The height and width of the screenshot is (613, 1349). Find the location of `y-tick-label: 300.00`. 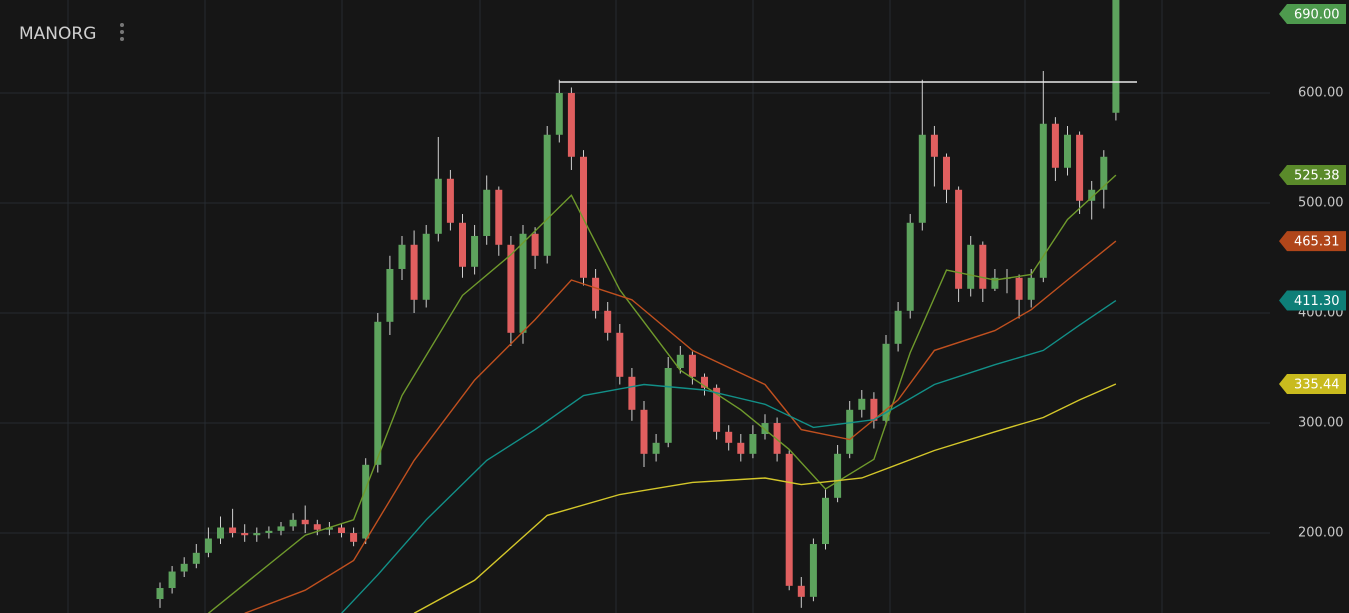

y-tick-label: 300.00 is located at coordinates (1321, 423).